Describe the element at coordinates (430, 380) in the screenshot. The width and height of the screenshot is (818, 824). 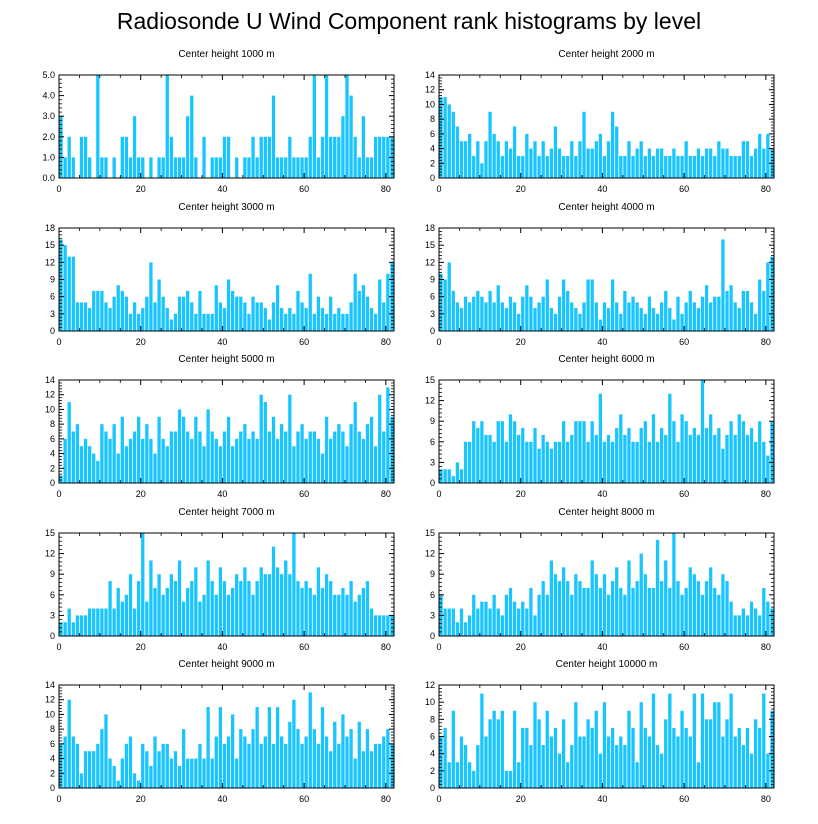
I see `y-tick-label: 15` at that location.